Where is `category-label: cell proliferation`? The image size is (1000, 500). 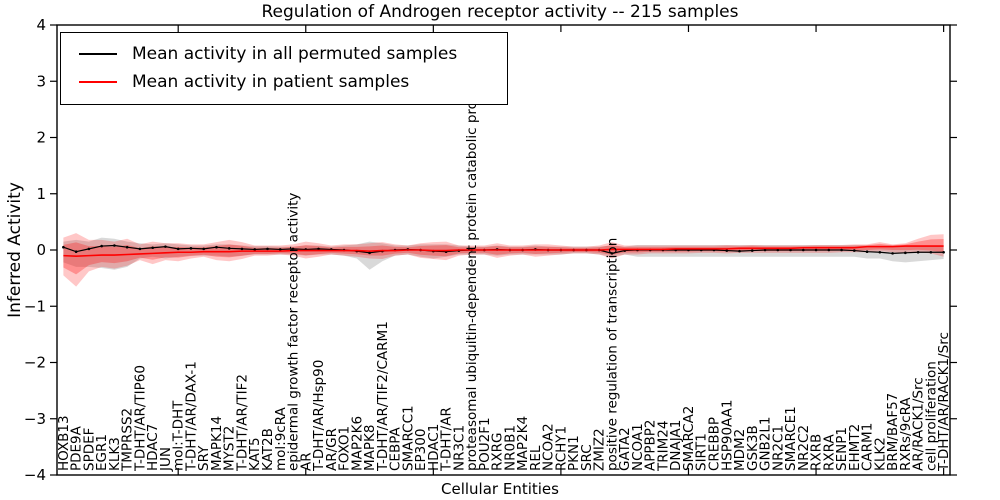 category-label: cell proliferation is located at coordinates (931, 416).